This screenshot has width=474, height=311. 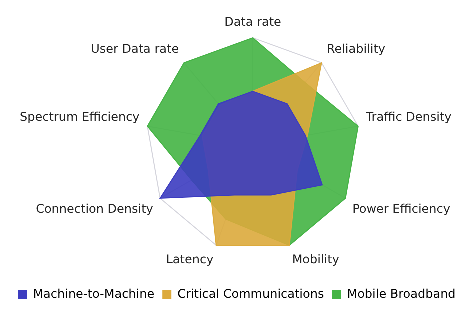 I want to click on legend-label: Mobile Broadband, so click(x=401, y=294).